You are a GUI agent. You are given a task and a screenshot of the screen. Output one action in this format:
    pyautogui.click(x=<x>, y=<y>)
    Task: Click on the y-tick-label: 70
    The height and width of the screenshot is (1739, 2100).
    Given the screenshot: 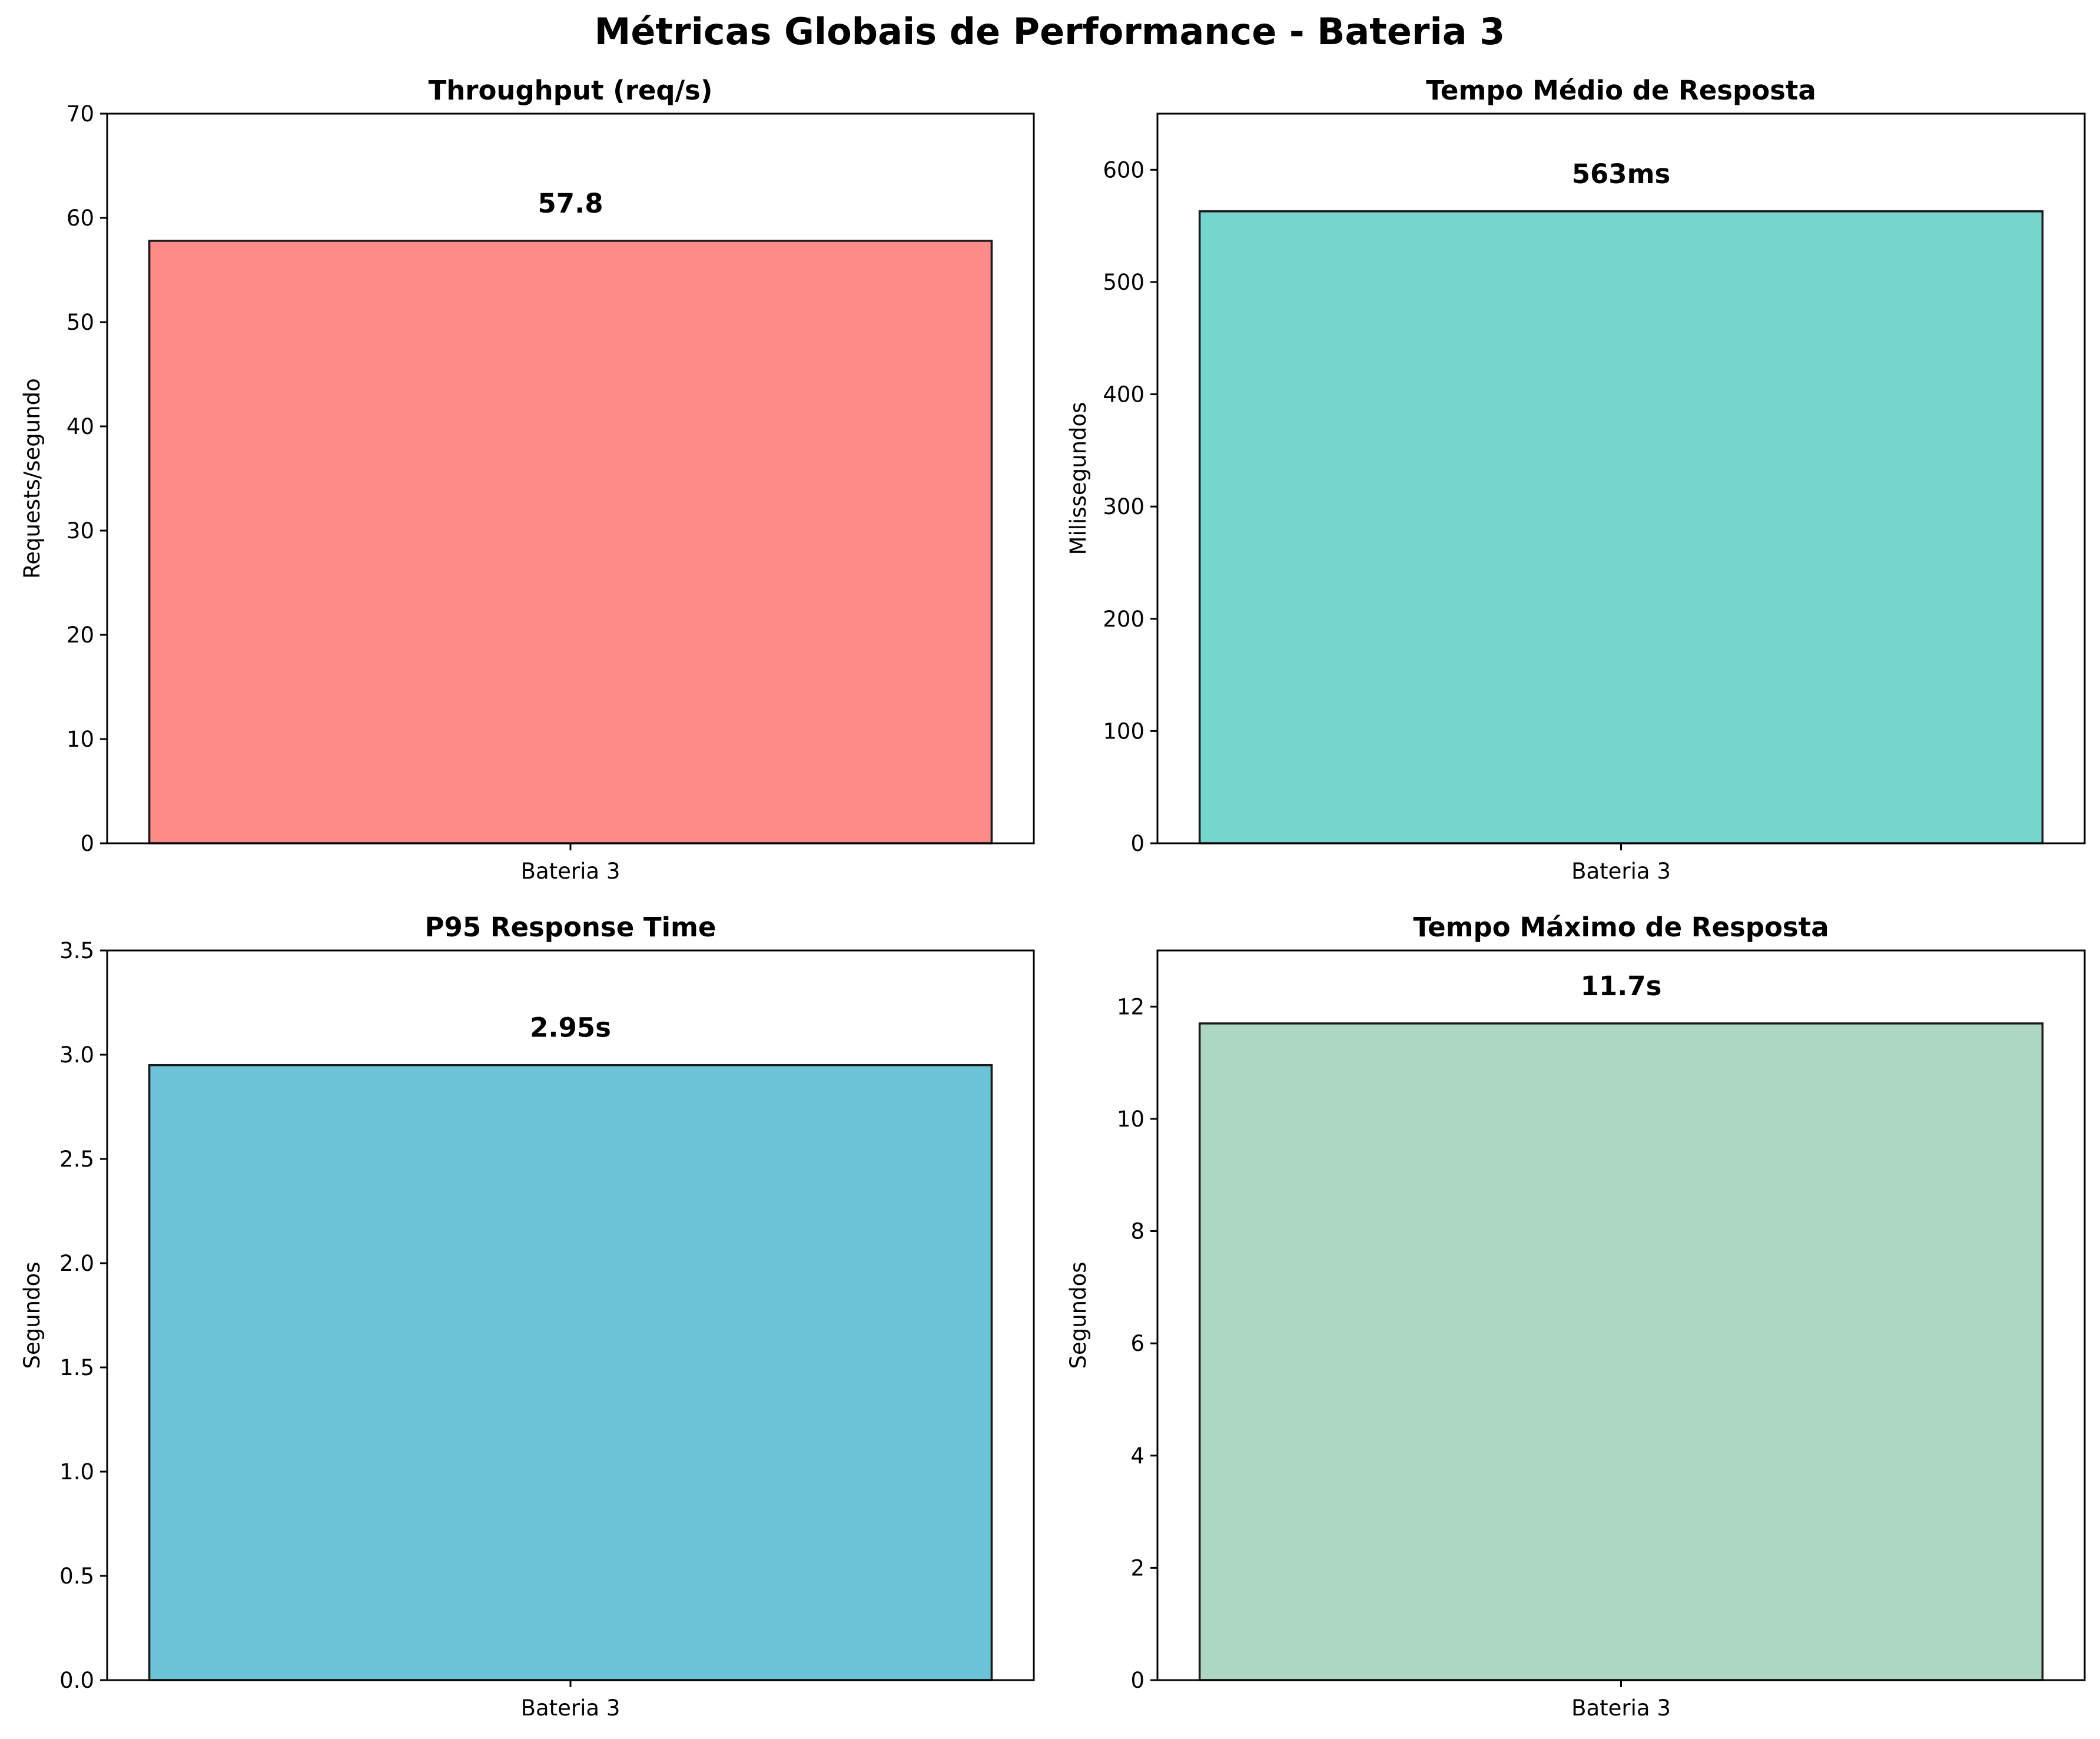 What is the action you would take?
    pyautogui.click(x=81, y=114)
    